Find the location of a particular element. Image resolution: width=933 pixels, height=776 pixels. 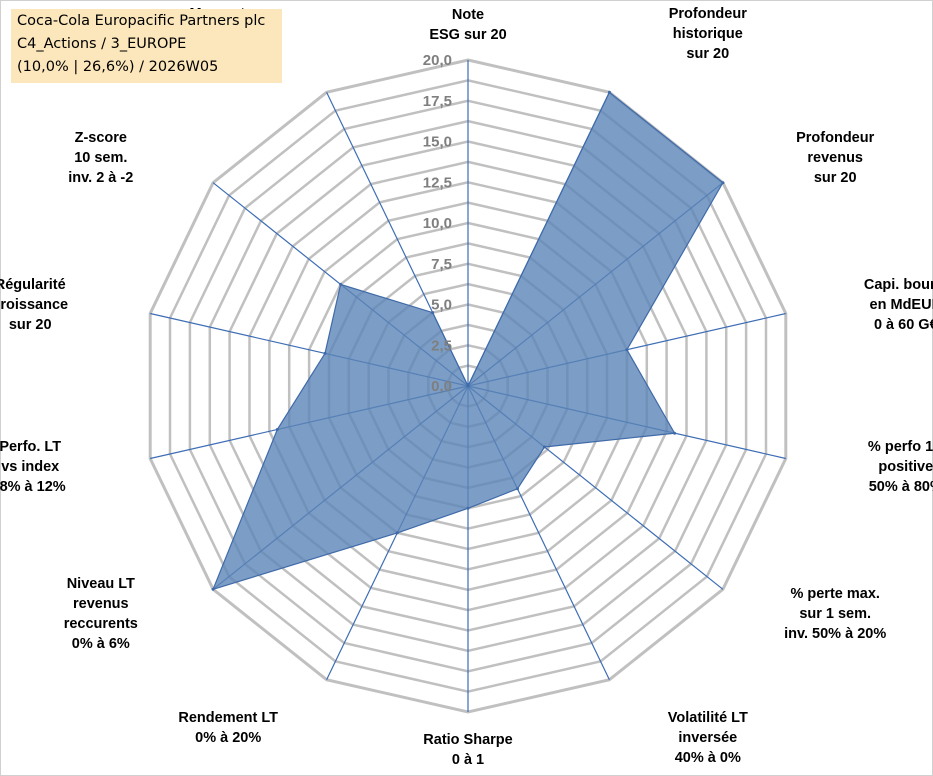

tick-label: 2,5 is located at coordinates (441, 345).